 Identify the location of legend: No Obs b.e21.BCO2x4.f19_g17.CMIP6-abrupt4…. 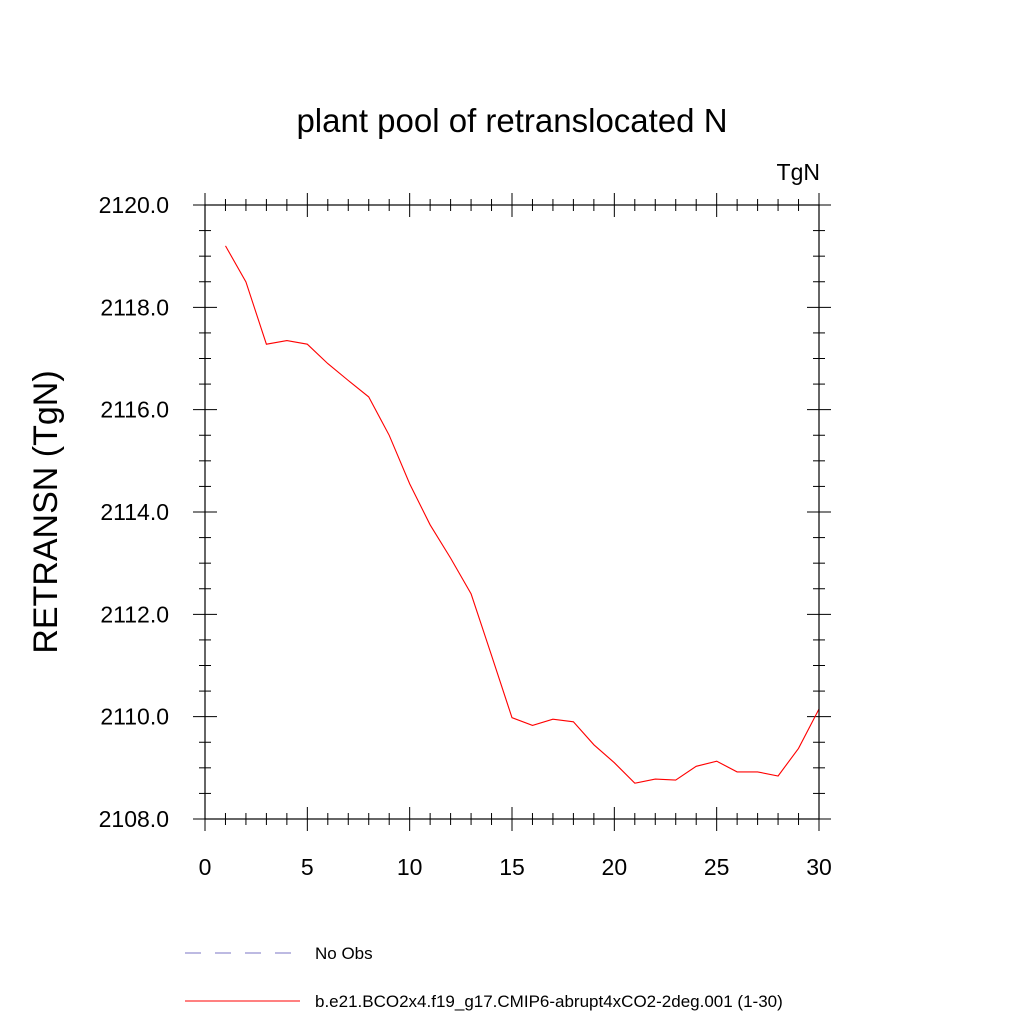
(484, 977).